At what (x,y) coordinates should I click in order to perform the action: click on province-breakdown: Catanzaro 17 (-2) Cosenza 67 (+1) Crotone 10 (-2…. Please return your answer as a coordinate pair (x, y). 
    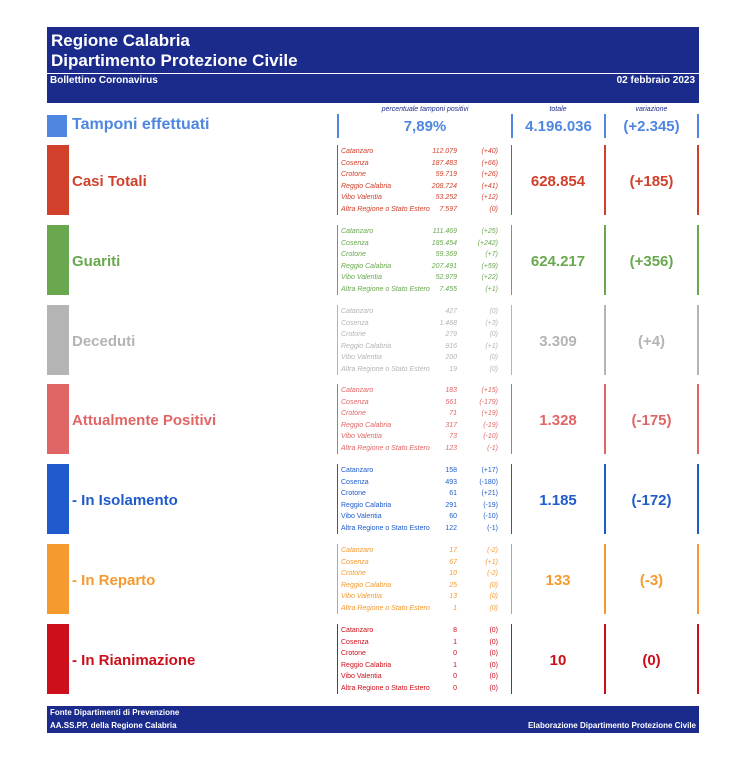
    Looking at the image, I should click on (425, 579).